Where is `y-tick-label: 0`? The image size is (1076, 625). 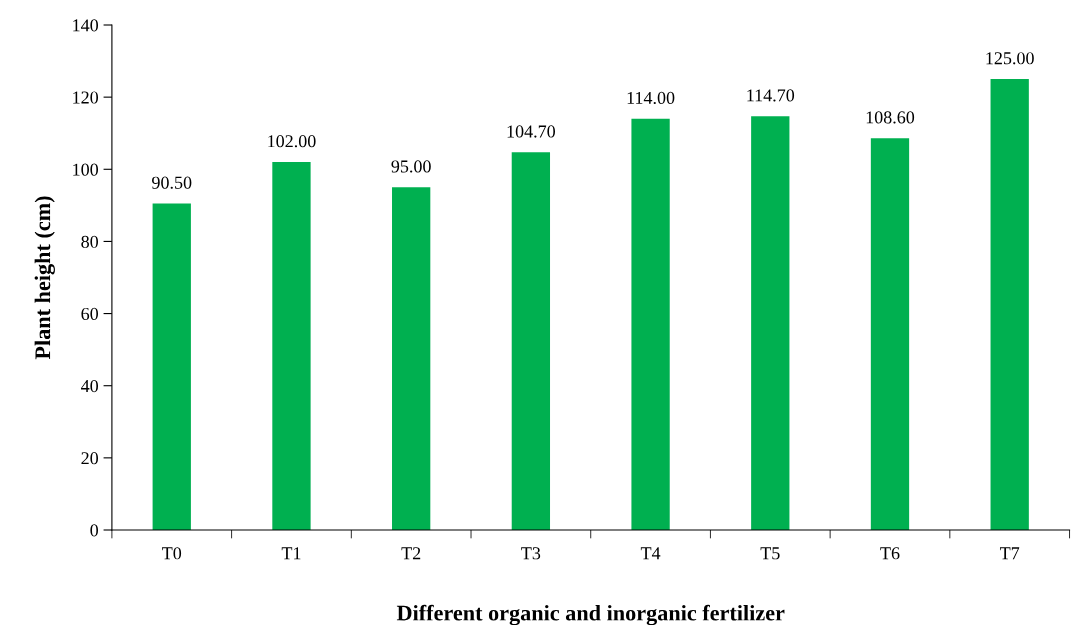
y-tick-label: 0 is located at coordinates (94, 530).